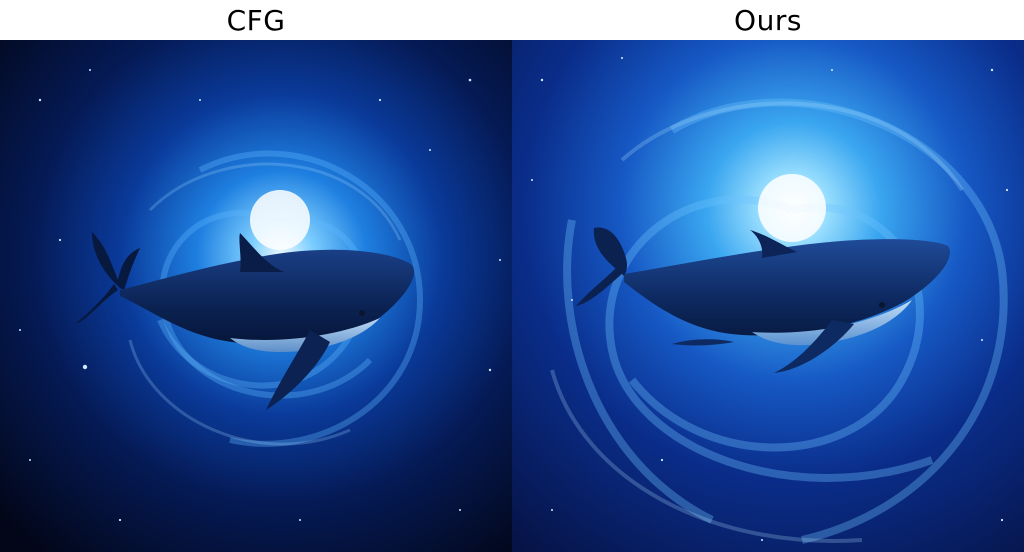 The width and height of the screenshot is (1024, 552). Describe the element at coordinates (763, 300) in the screenshot. I see `whale-ours` at that location.